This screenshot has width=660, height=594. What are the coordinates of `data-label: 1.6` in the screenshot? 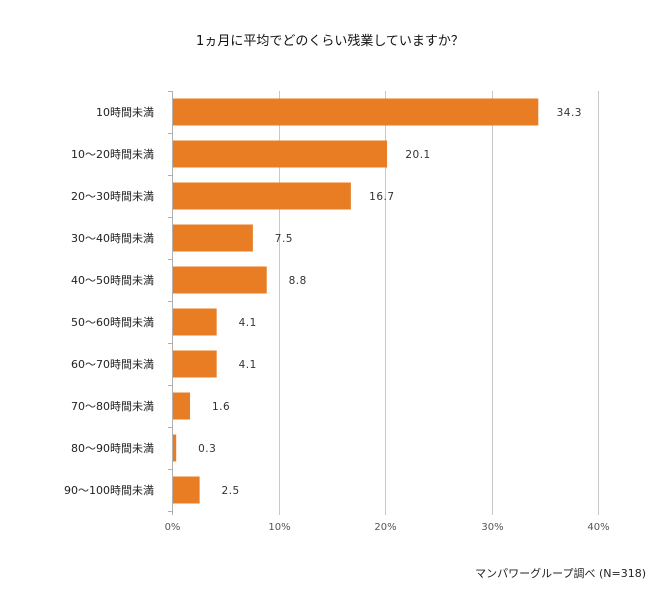 It's located at (221, 407).